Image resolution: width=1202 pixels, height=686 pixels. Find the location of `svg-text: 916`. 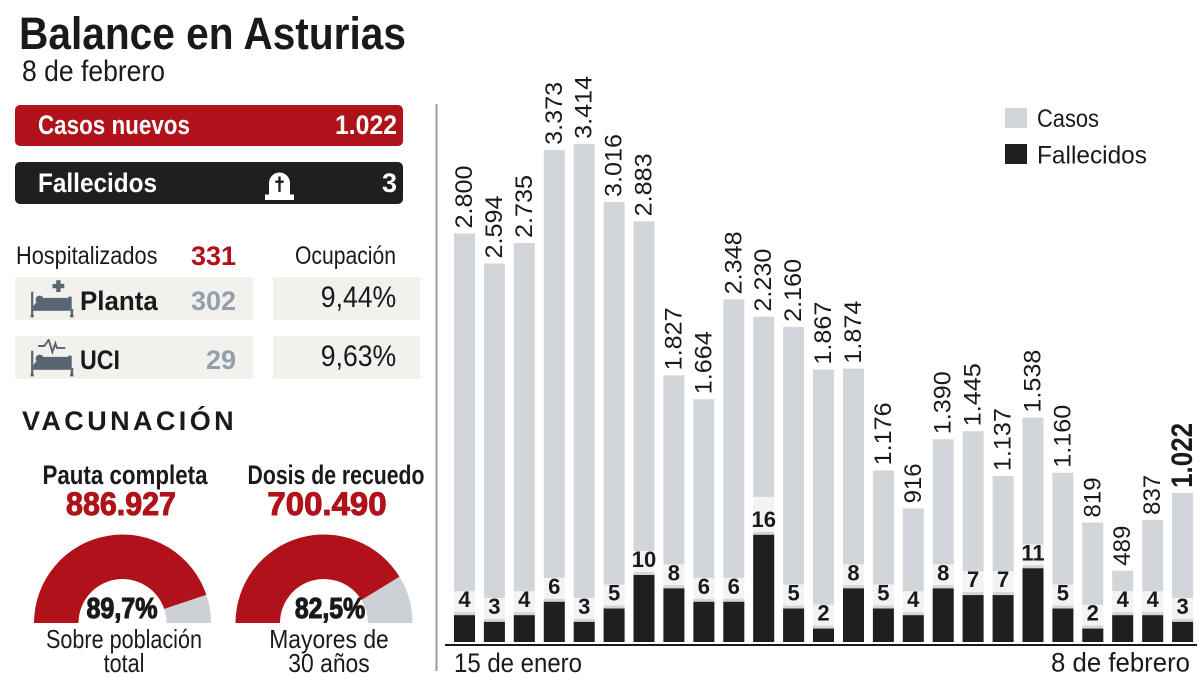

svg-text: 916 is located at coordinates (913, 483).